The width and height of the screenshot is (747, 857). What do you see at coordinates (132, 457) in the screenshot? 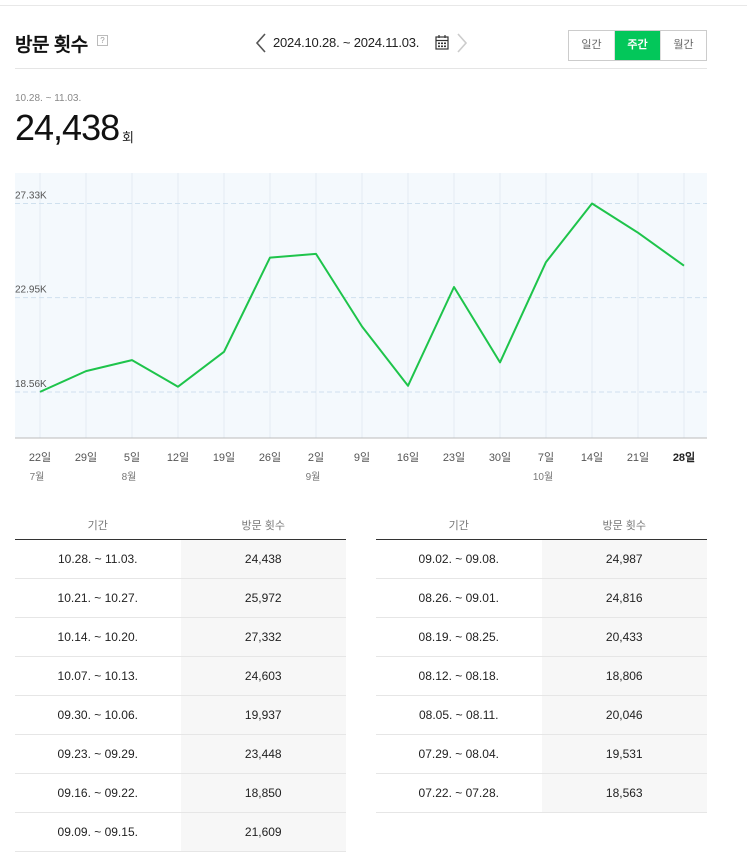
I see `x-tick-label: 5일` at bounding box center [132, 457].